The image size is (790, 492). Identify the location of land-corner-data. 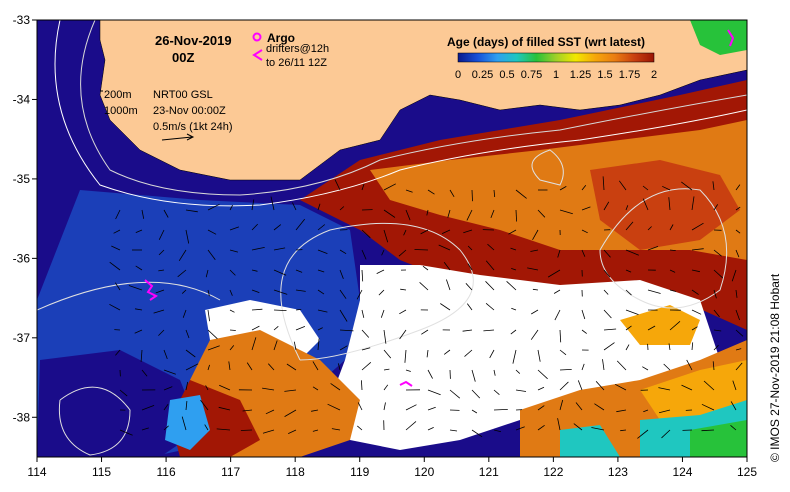
(718, 37).